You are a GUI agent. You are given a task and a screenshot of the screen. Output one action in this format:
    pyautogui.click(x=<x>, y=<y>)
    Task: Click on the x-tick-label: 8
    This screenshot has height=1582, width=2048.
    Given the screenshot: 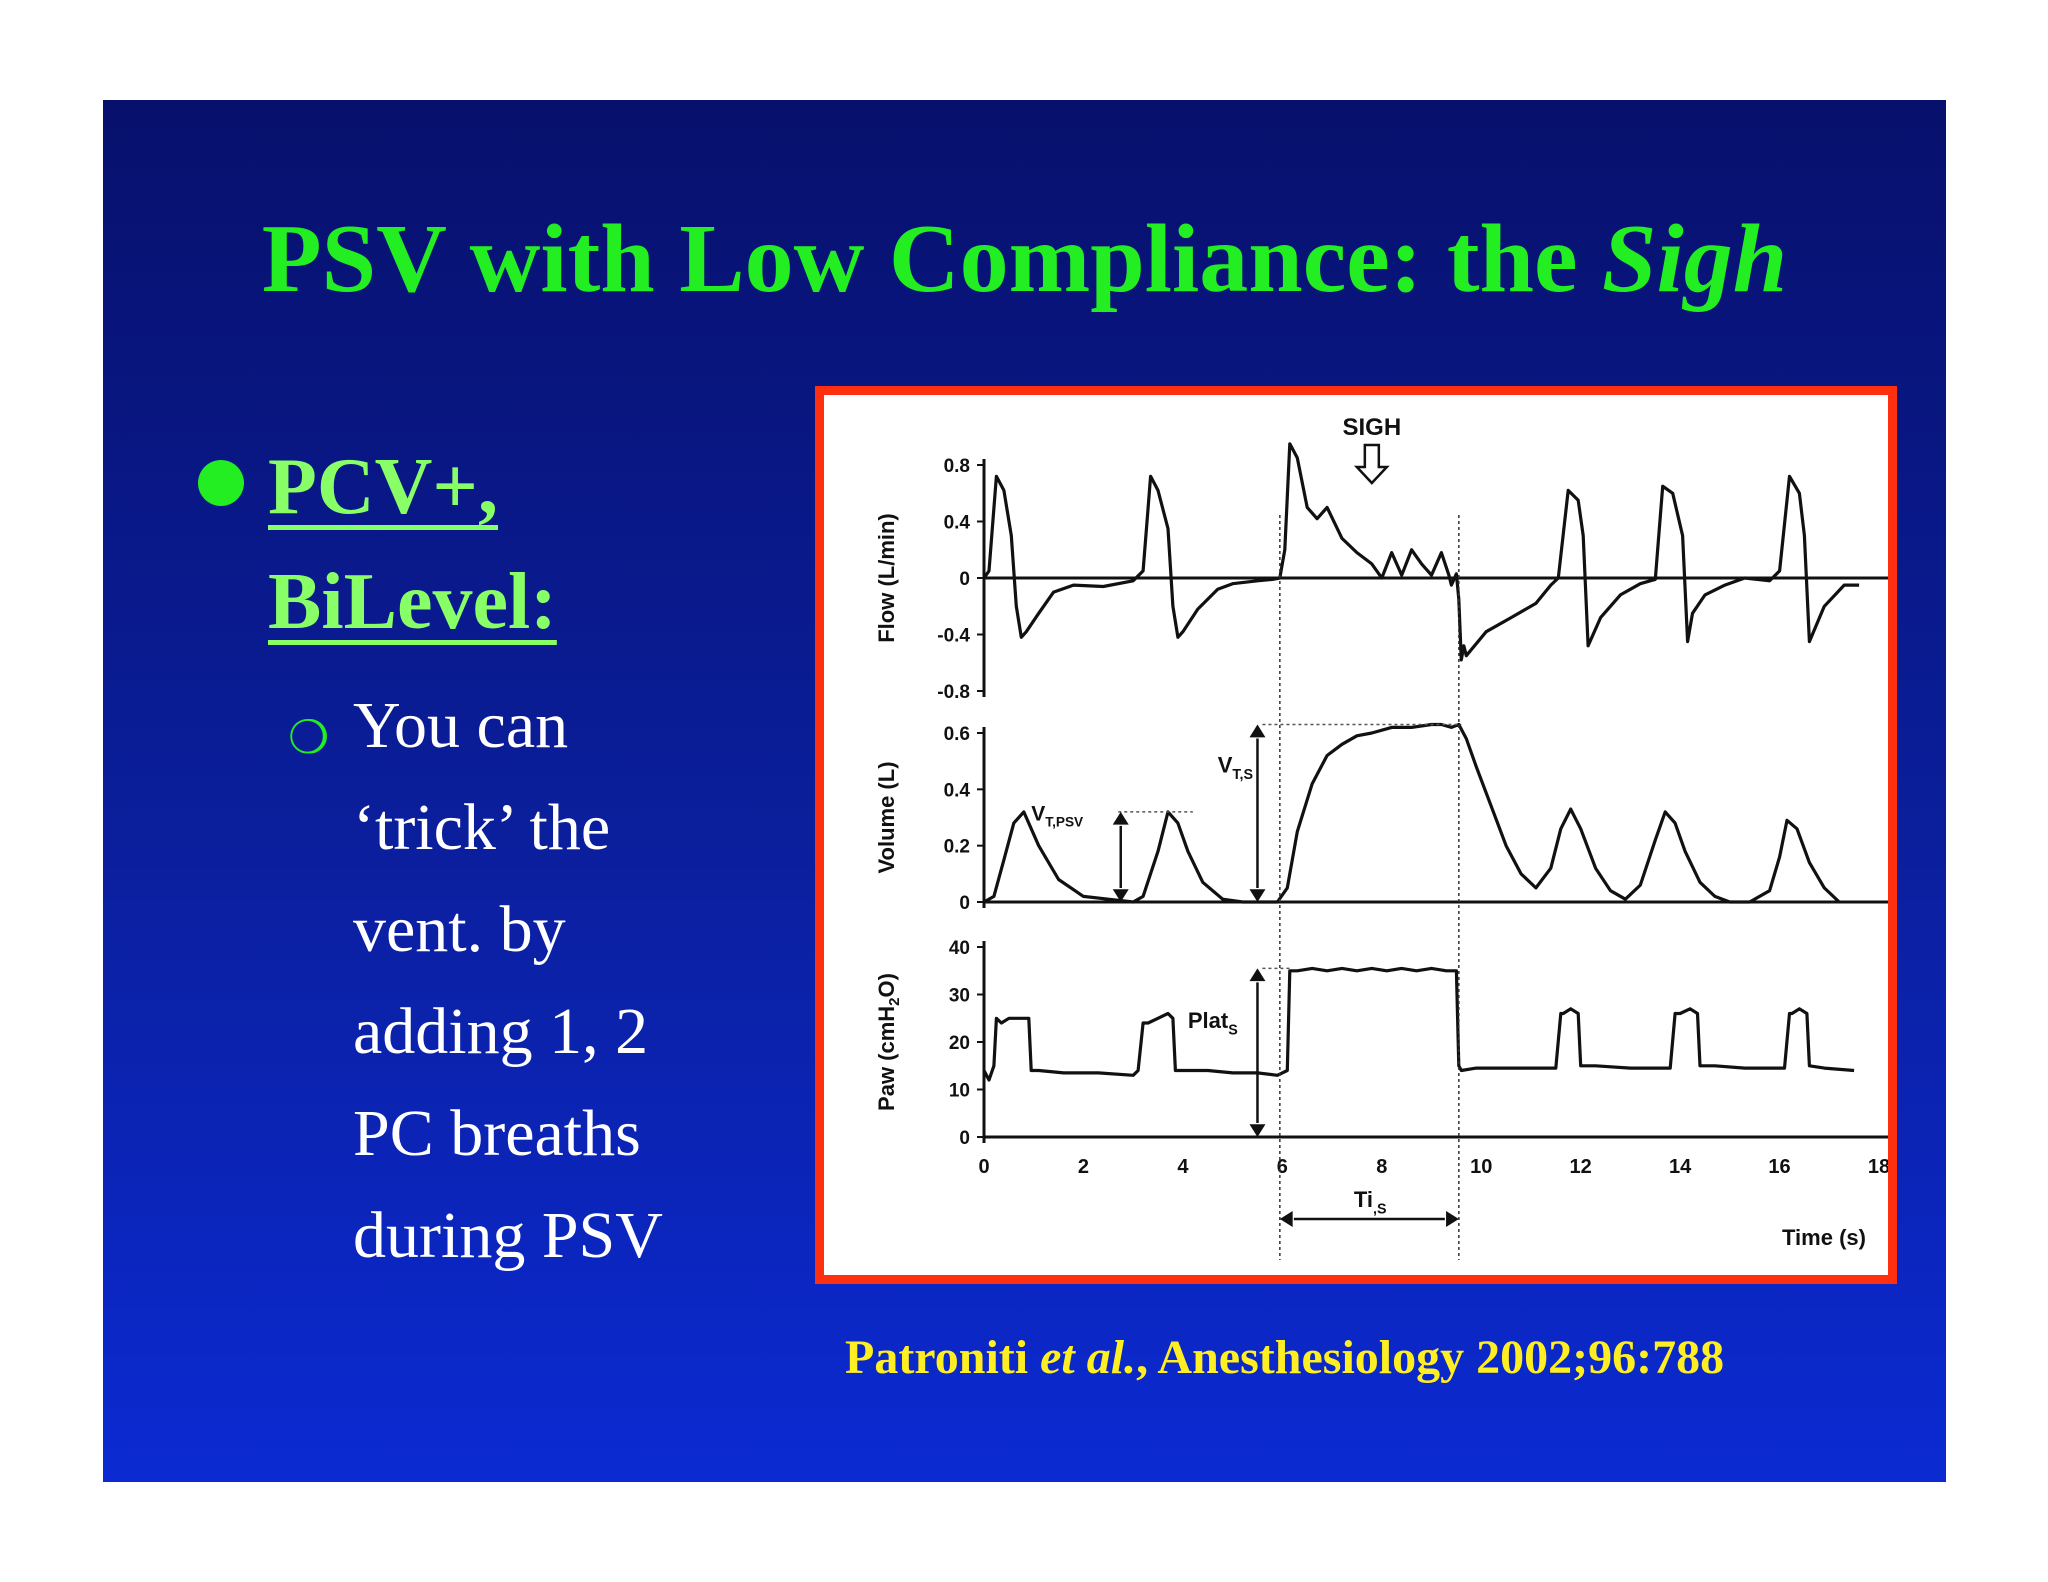 What is the action you would take?
    pyautogui.click(x=1381, y=1167)
    